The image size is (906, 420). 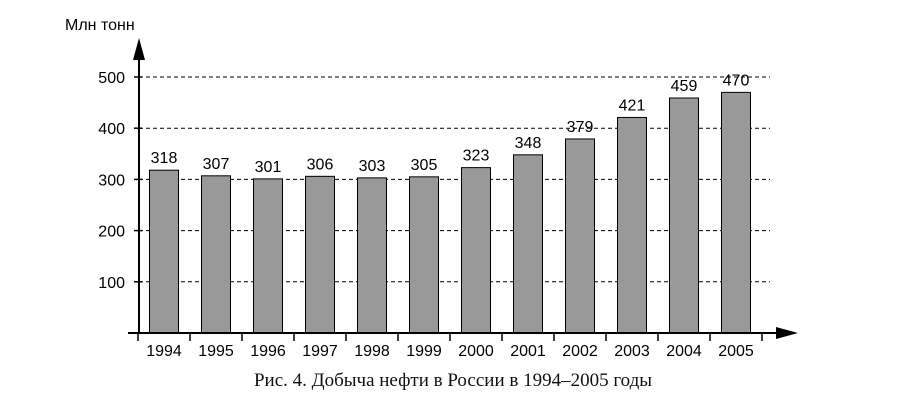 I want to click on x-tick-label-2003: 2003, so click(x=632, y=351).